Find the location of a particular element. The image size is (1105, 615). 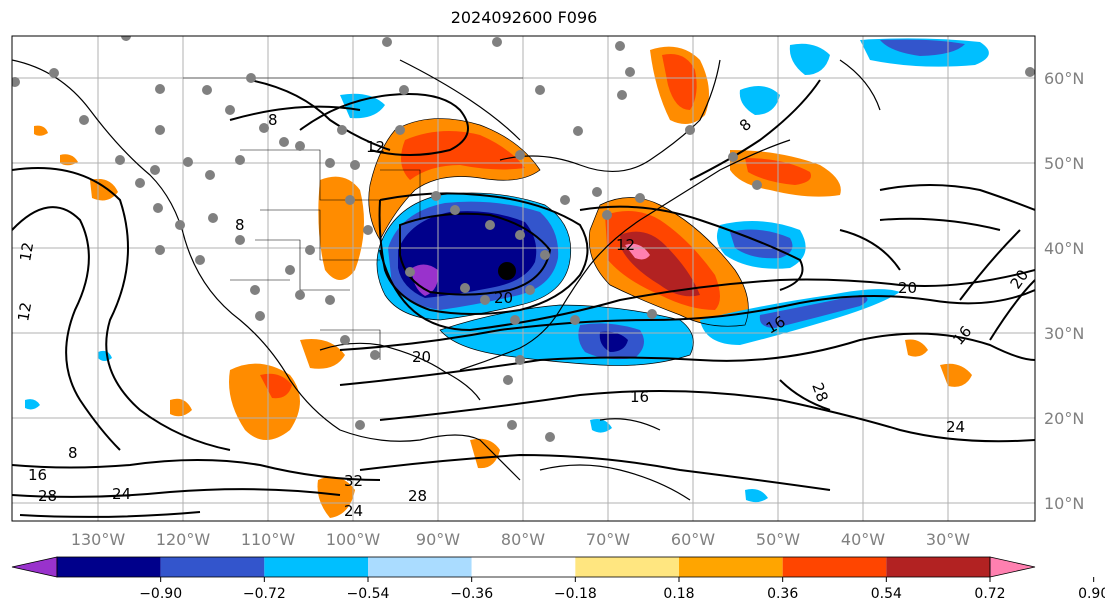

map-title: 2024092600 F096 is located at coordinates (524, 17).